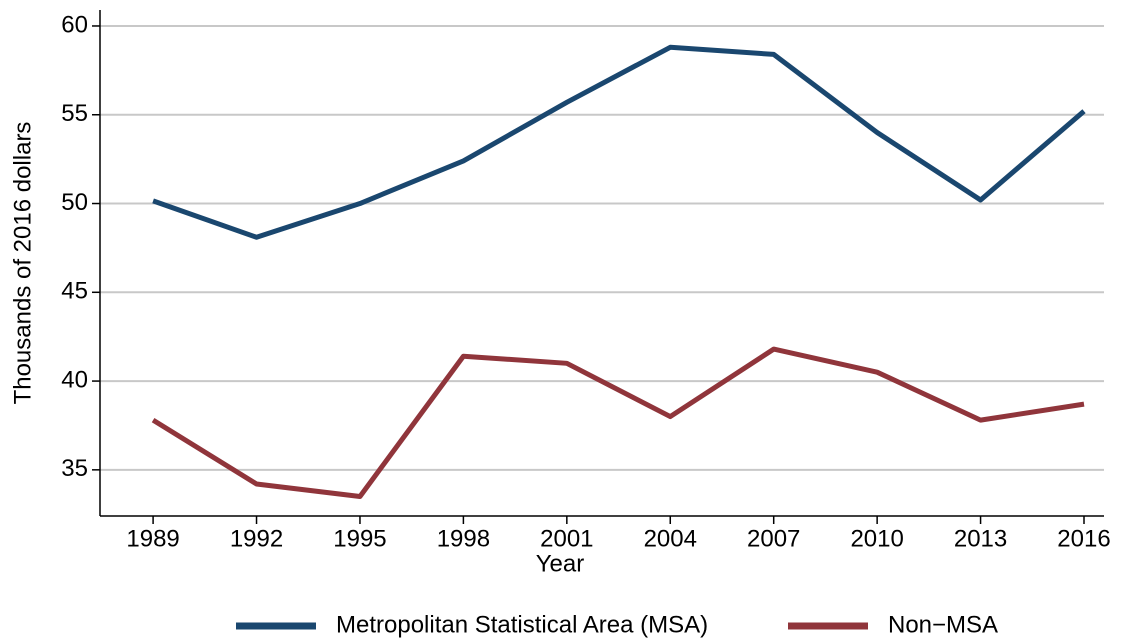  What do you see at coordinates (74, 24) in the screenshot?
I see `y-tick-label: 60` at bounding box center [74, 24].